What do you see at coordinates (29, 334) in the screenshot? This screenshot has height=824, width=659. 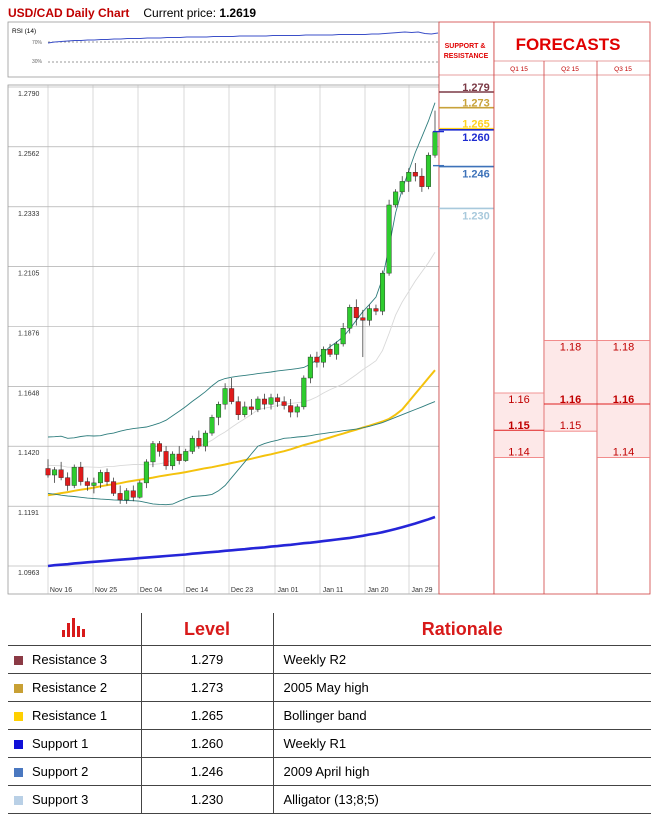 I see `y-tick-label: 1.1876` at bounding box center [29, 334].